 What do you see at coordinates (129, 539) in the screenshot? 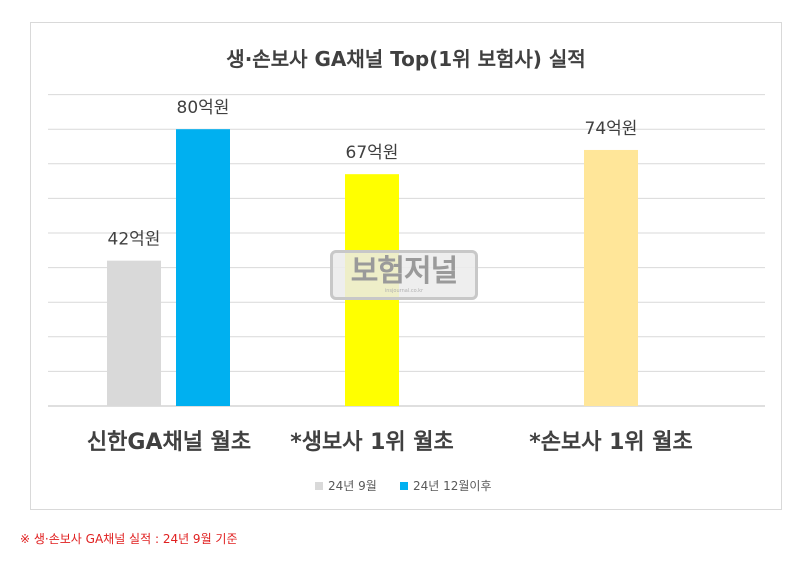
I see `footnote: ※ 생·손보사 GA채널 실적 : 24년 9월 기준` at bounding box center [129, 539].